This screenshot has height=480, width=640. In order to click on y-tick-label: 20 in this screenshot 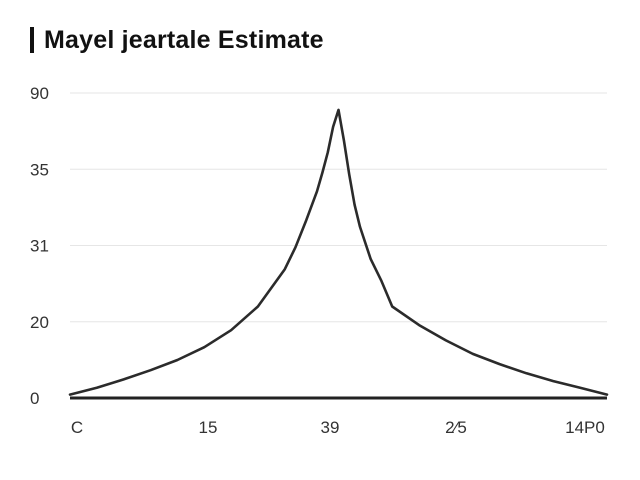, I will do `click(39, 322)`.